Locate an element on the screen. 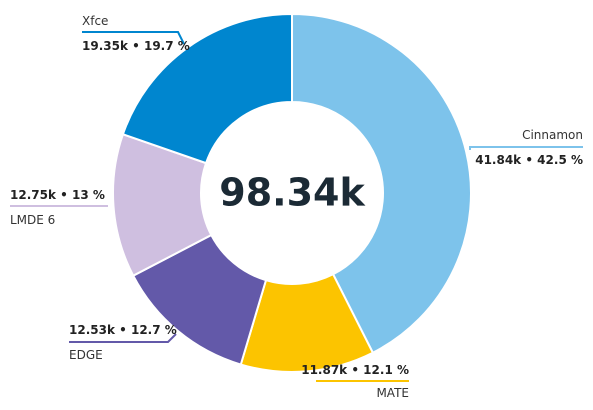 The width and height of the screenshot is (593, 410). donut-hole is located at coordinates (292, 193).